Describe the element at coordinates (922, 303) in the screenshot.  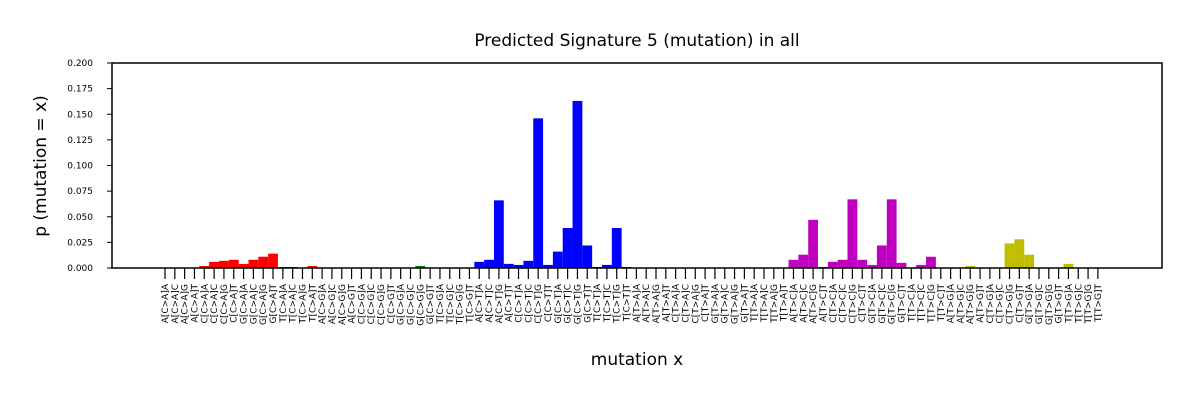
I see `x-tick-label: T[T>C]C` at that location.